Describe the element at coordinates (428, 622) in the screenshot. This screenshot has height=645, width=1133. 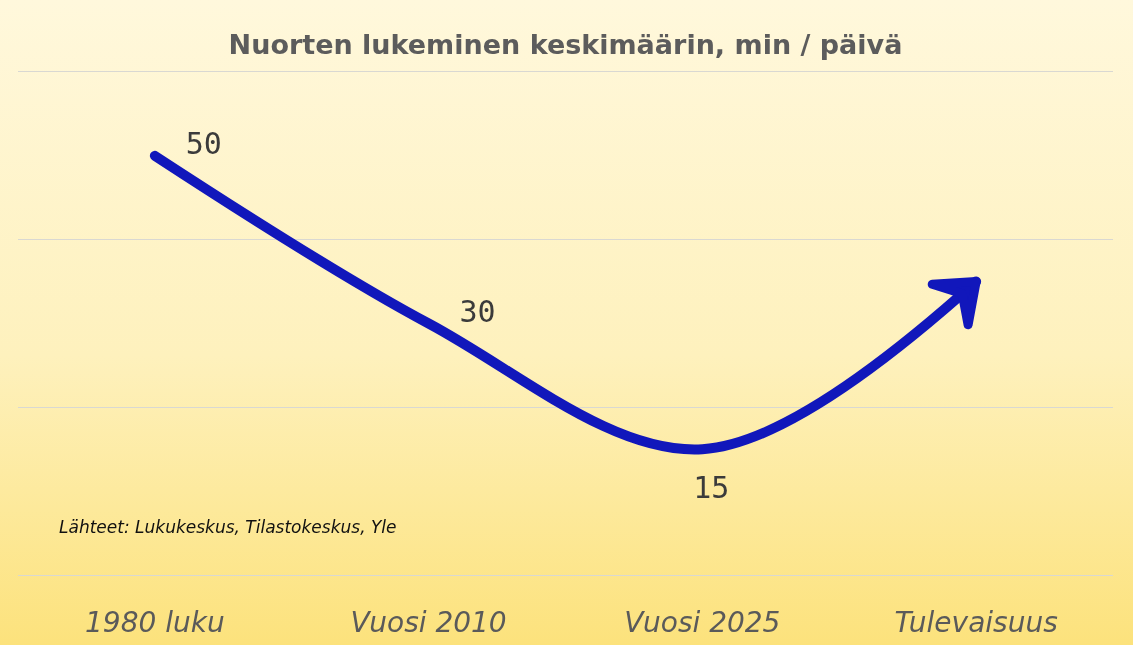
I see `x-tick-label: Vuosi 2010` at that location.